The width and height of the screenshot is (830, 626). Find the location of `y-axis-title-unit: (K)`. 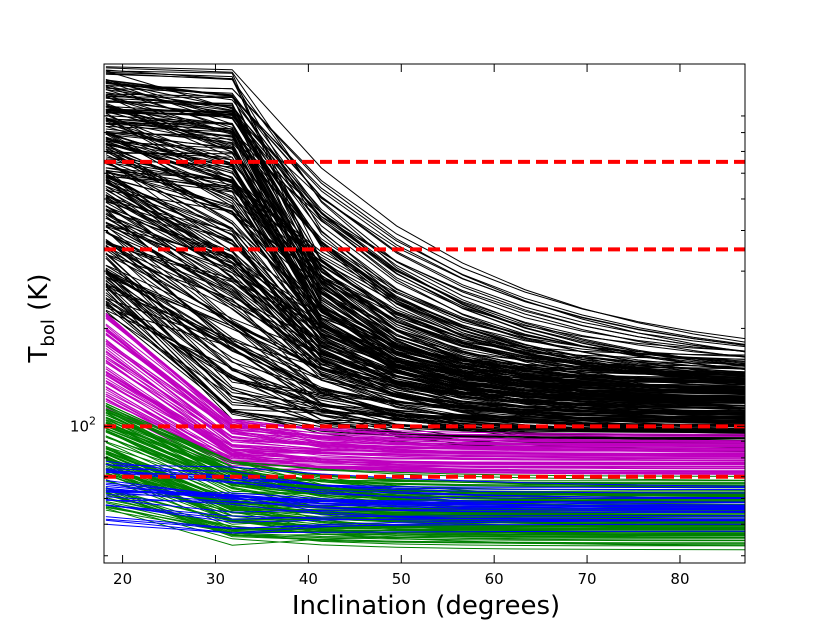

y-axis-title-unit: (K) is located at coordinates (39, 297).